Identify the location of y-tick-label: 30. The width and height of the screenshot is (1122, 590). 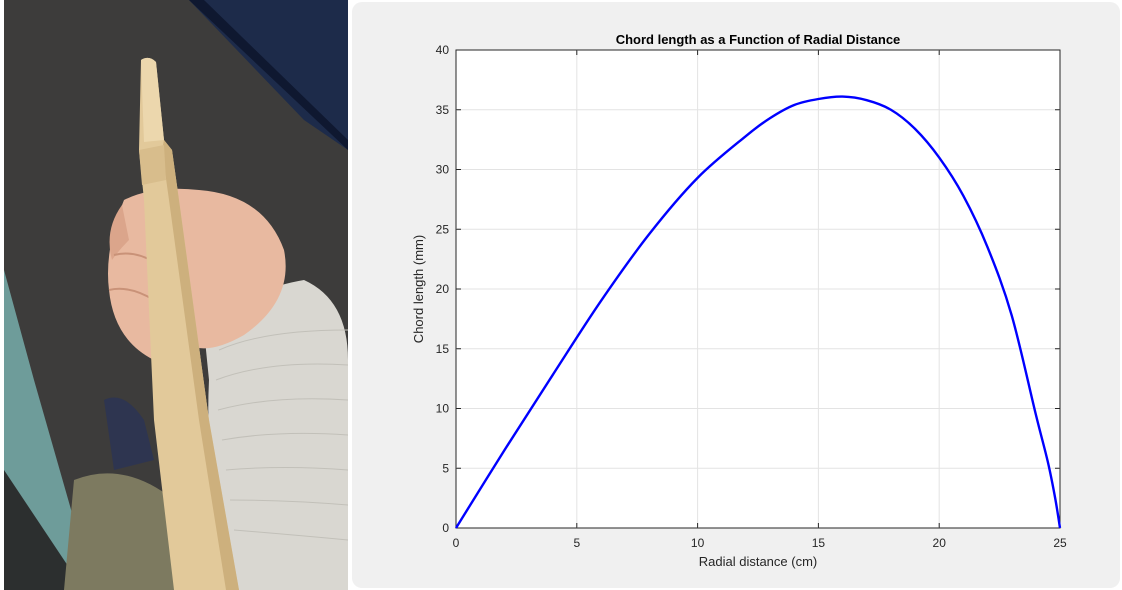
(443, 170).